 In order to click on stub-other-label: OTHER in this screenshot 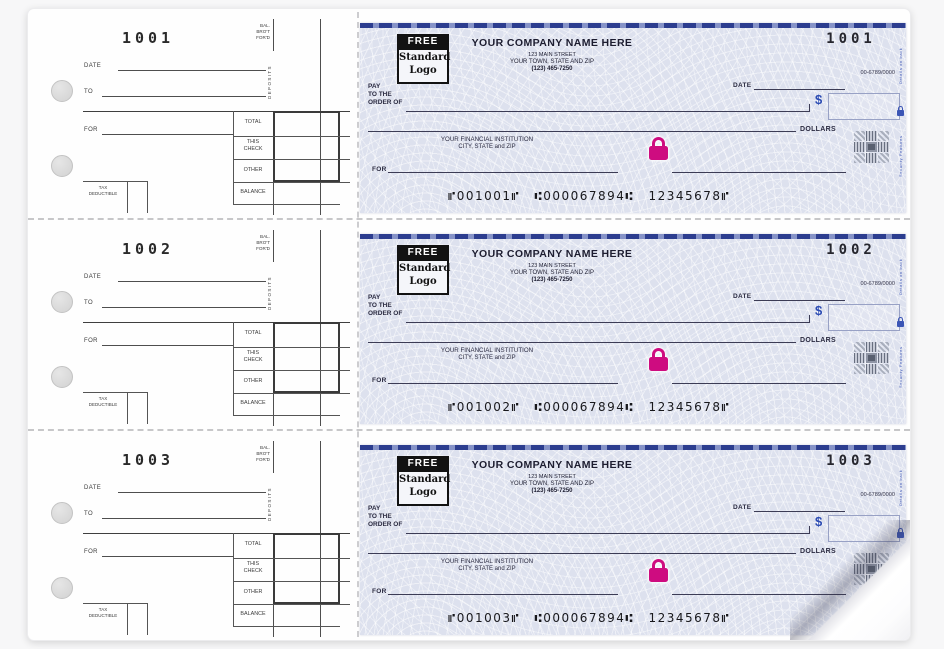, I will do `click(253, 592)`.